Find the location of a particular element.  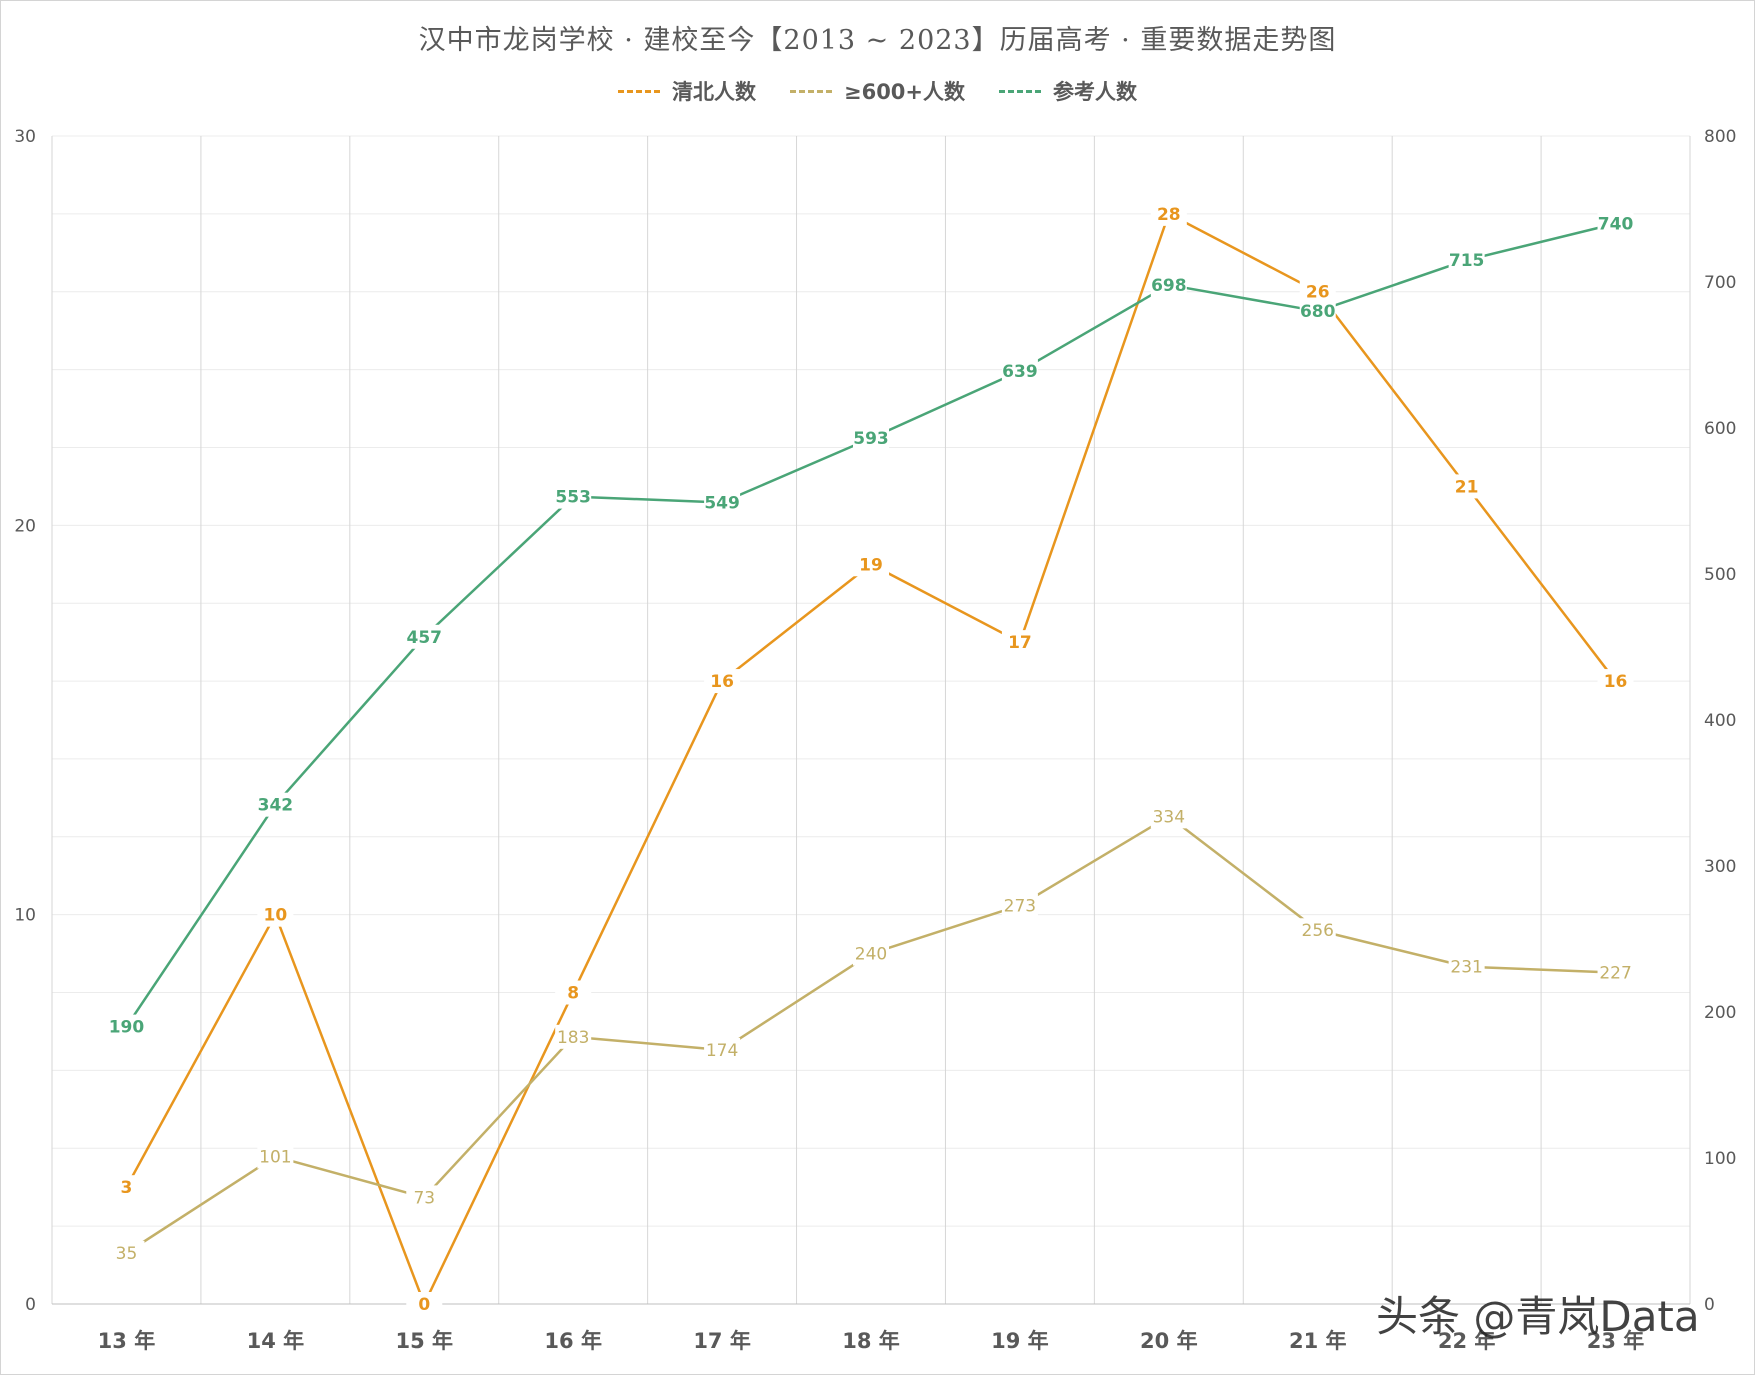

data-label-qingbei: 0 is located at coordinates (424, 1305).